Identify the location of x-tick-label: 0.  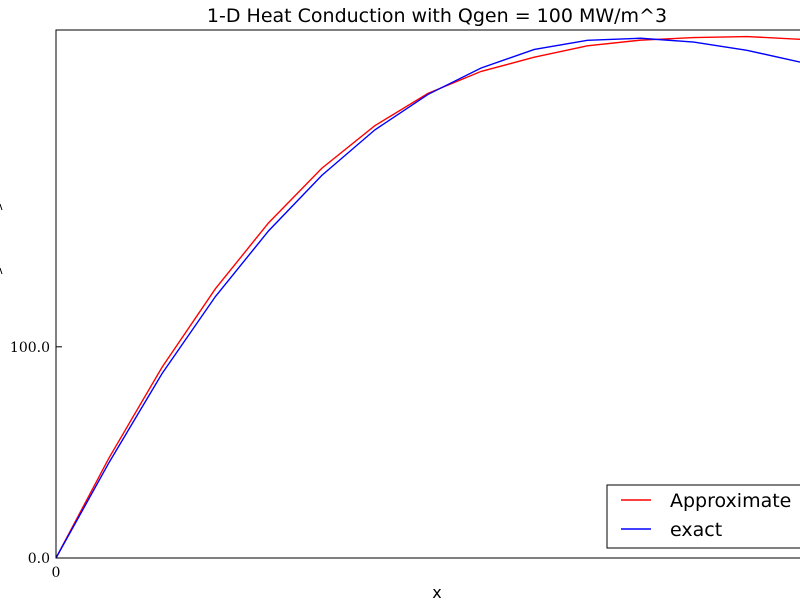
(56, 573).